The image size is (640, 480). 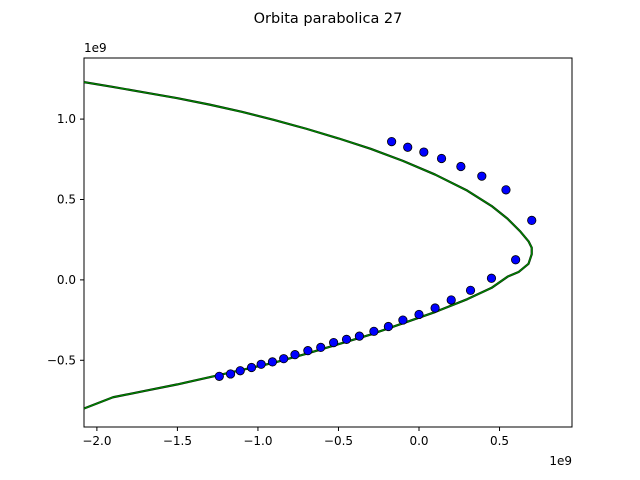 What do you see at coordinates (96, 441) in the screenshot?
I see `x-tick-label: −2.0` at bounding box center [96, 441].